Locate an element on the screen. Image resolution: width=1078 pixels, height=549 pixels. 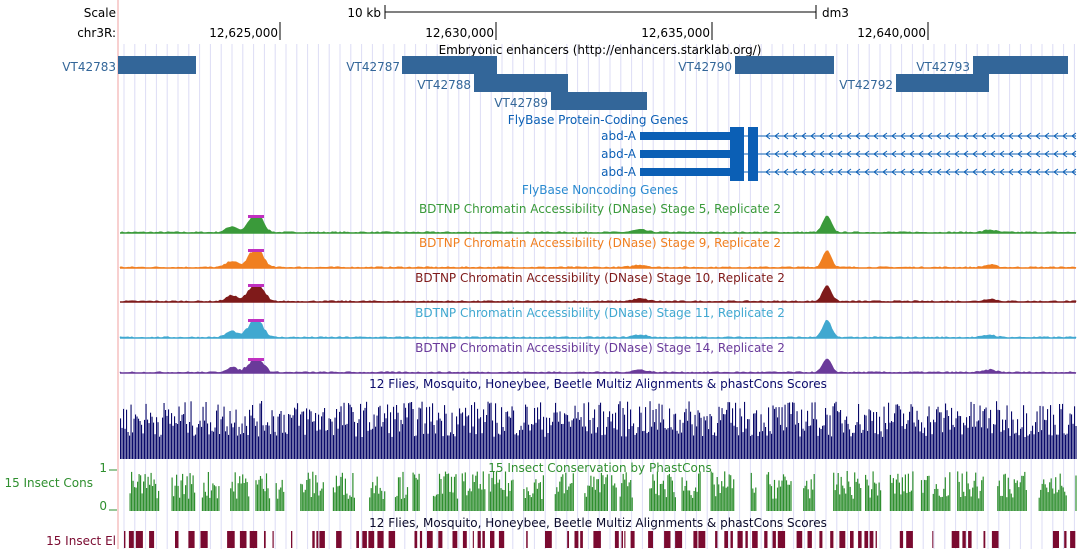
elements-side-label: 15 Insect El is located at coordinates (81, 541).